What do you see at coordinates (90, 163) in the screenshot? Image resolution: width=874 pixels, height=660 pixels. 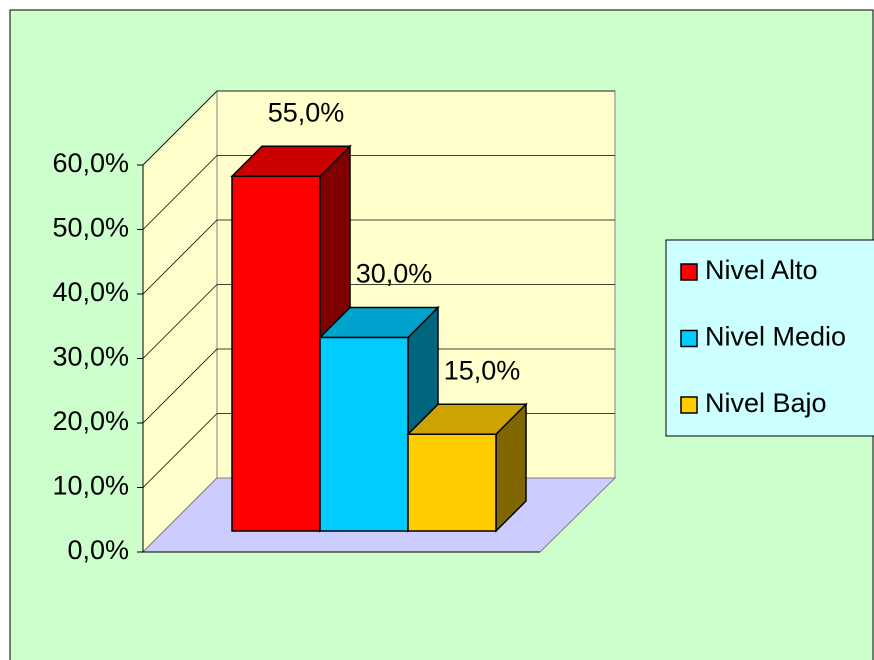 I see `y-tick-label: 60,0%` at bounding box center [90, 163].